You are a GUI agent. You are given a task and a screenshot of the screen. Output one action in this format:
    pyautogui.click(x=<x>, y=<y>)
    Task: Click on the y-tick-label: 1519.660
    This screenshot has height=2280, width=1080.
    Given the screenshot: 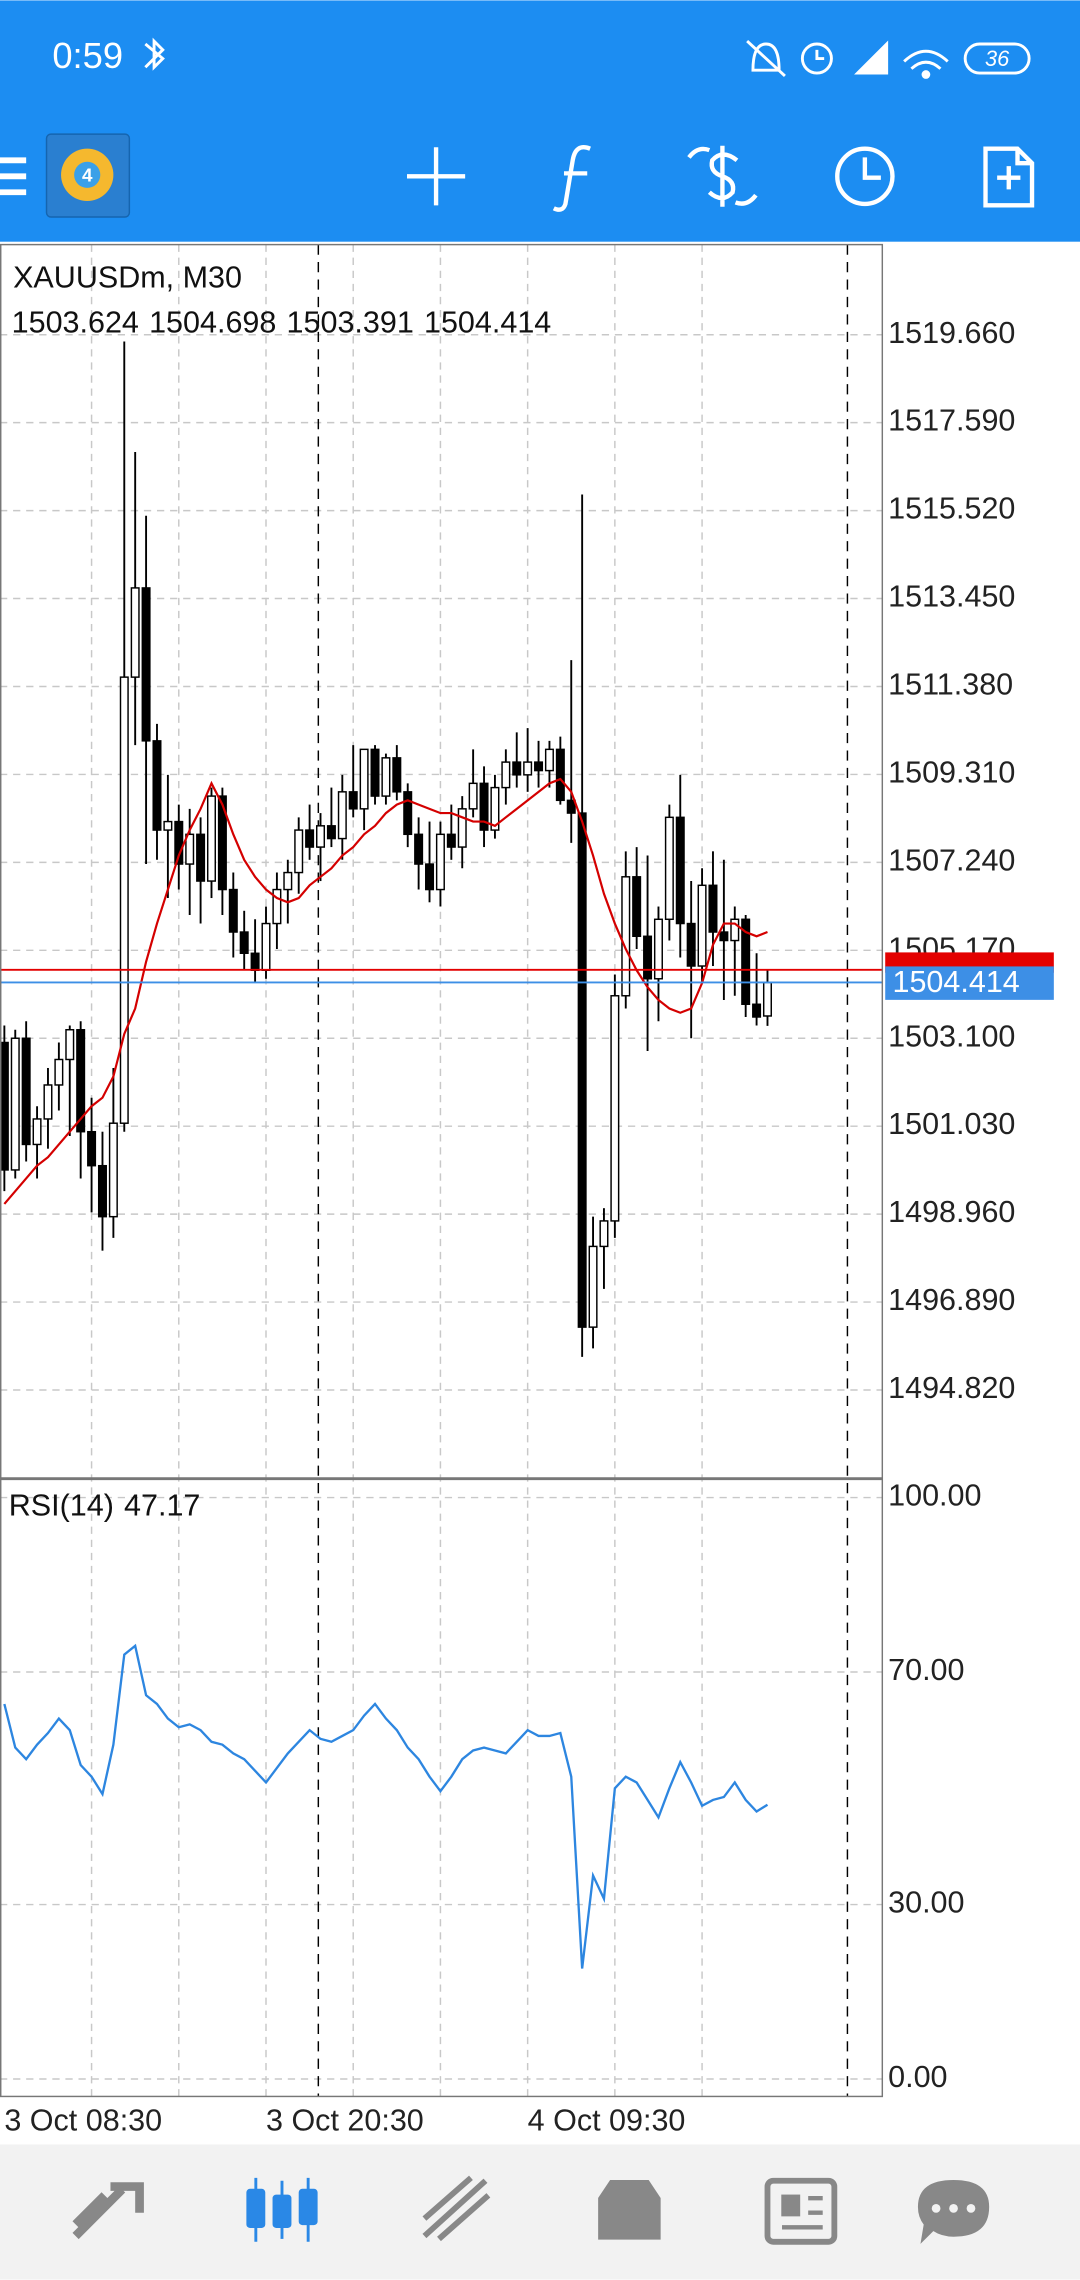 What is the action you would take?
    pyautogui.click(x=951, y=333)
    